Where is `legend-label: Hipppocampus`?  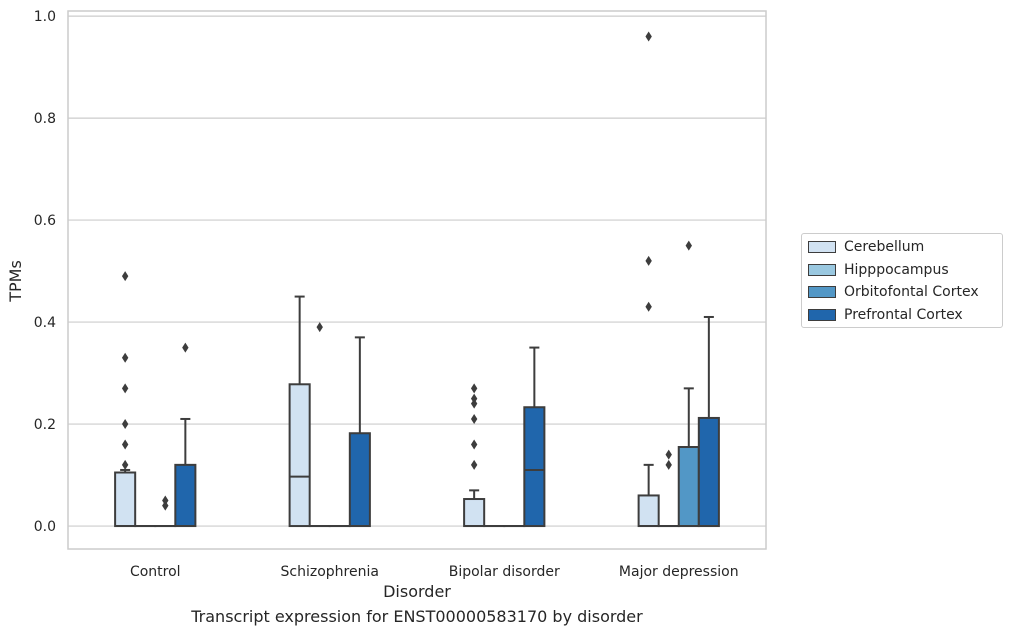 legend-label: Hipppocampus is located at coordinates (896, 269).